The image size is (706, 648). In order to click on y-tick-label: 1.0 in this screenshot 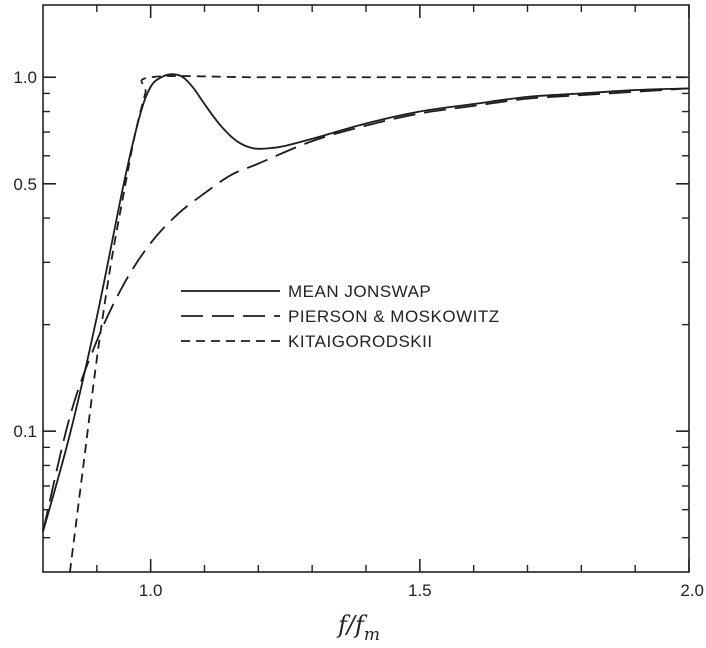, I will do `click(25, 77)`.